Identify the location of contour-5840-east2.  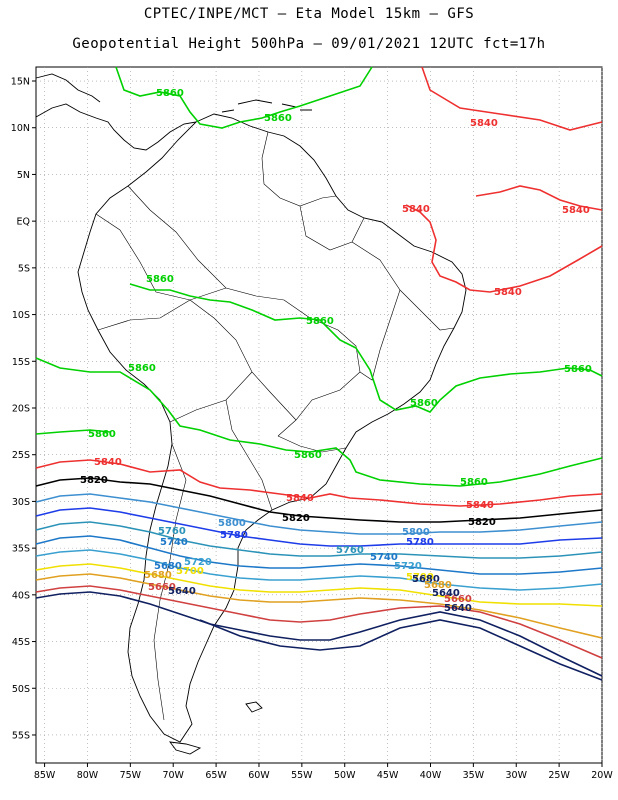
(539, 198).